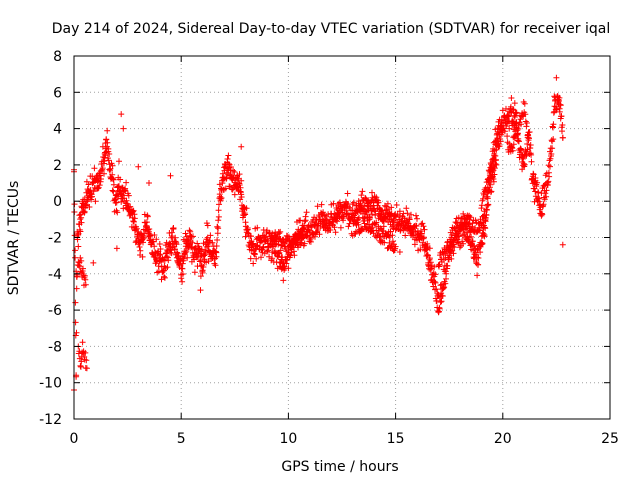  I want to click on y-tick-label: -12, so click(50, 420).